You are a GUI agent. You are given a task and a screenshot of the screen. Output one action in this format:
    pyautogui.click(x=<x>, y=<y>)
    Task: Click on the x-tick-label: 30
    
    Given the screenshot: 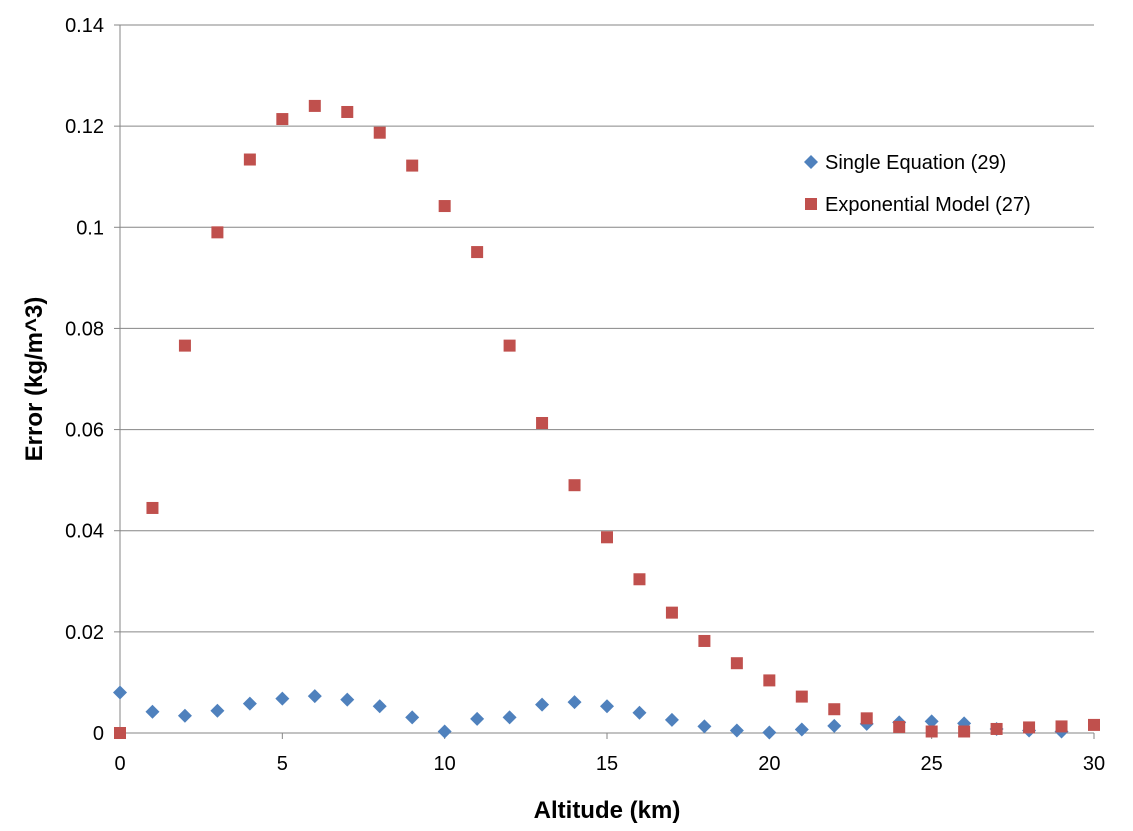 What is the action you would take?
    pyautogui.click(x=1094, y=764)
    